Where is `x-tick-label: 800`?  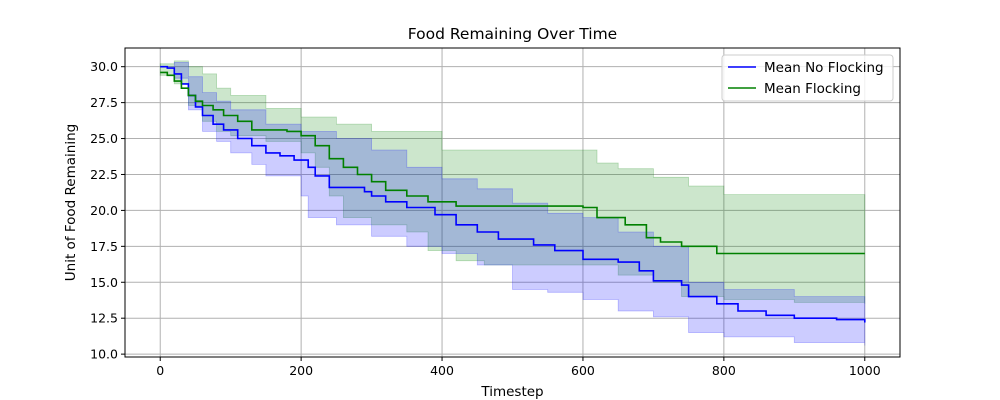 x-tick-label: 800 is located at coordinates (724, 370).